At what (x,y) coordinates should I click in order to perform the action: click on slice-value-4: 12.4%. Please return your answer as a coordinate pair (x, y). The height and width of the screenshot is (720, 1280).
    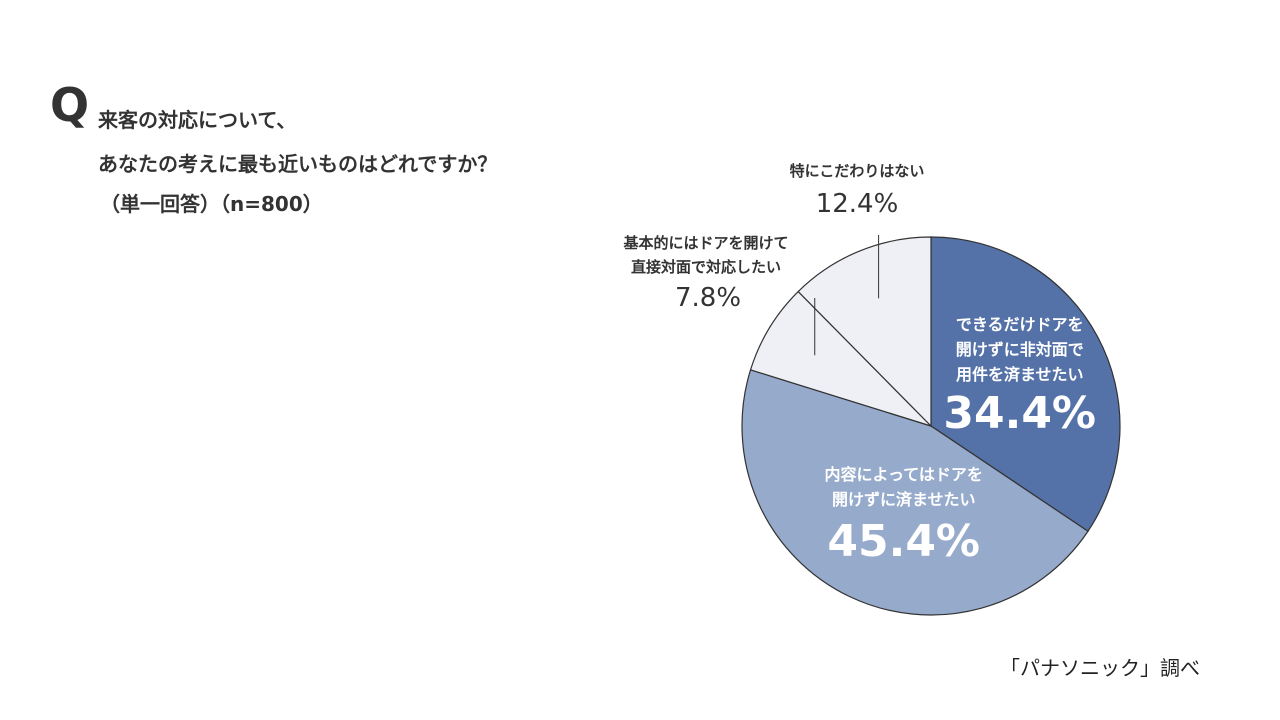
    Looking at the image, I should click on (857, 204).